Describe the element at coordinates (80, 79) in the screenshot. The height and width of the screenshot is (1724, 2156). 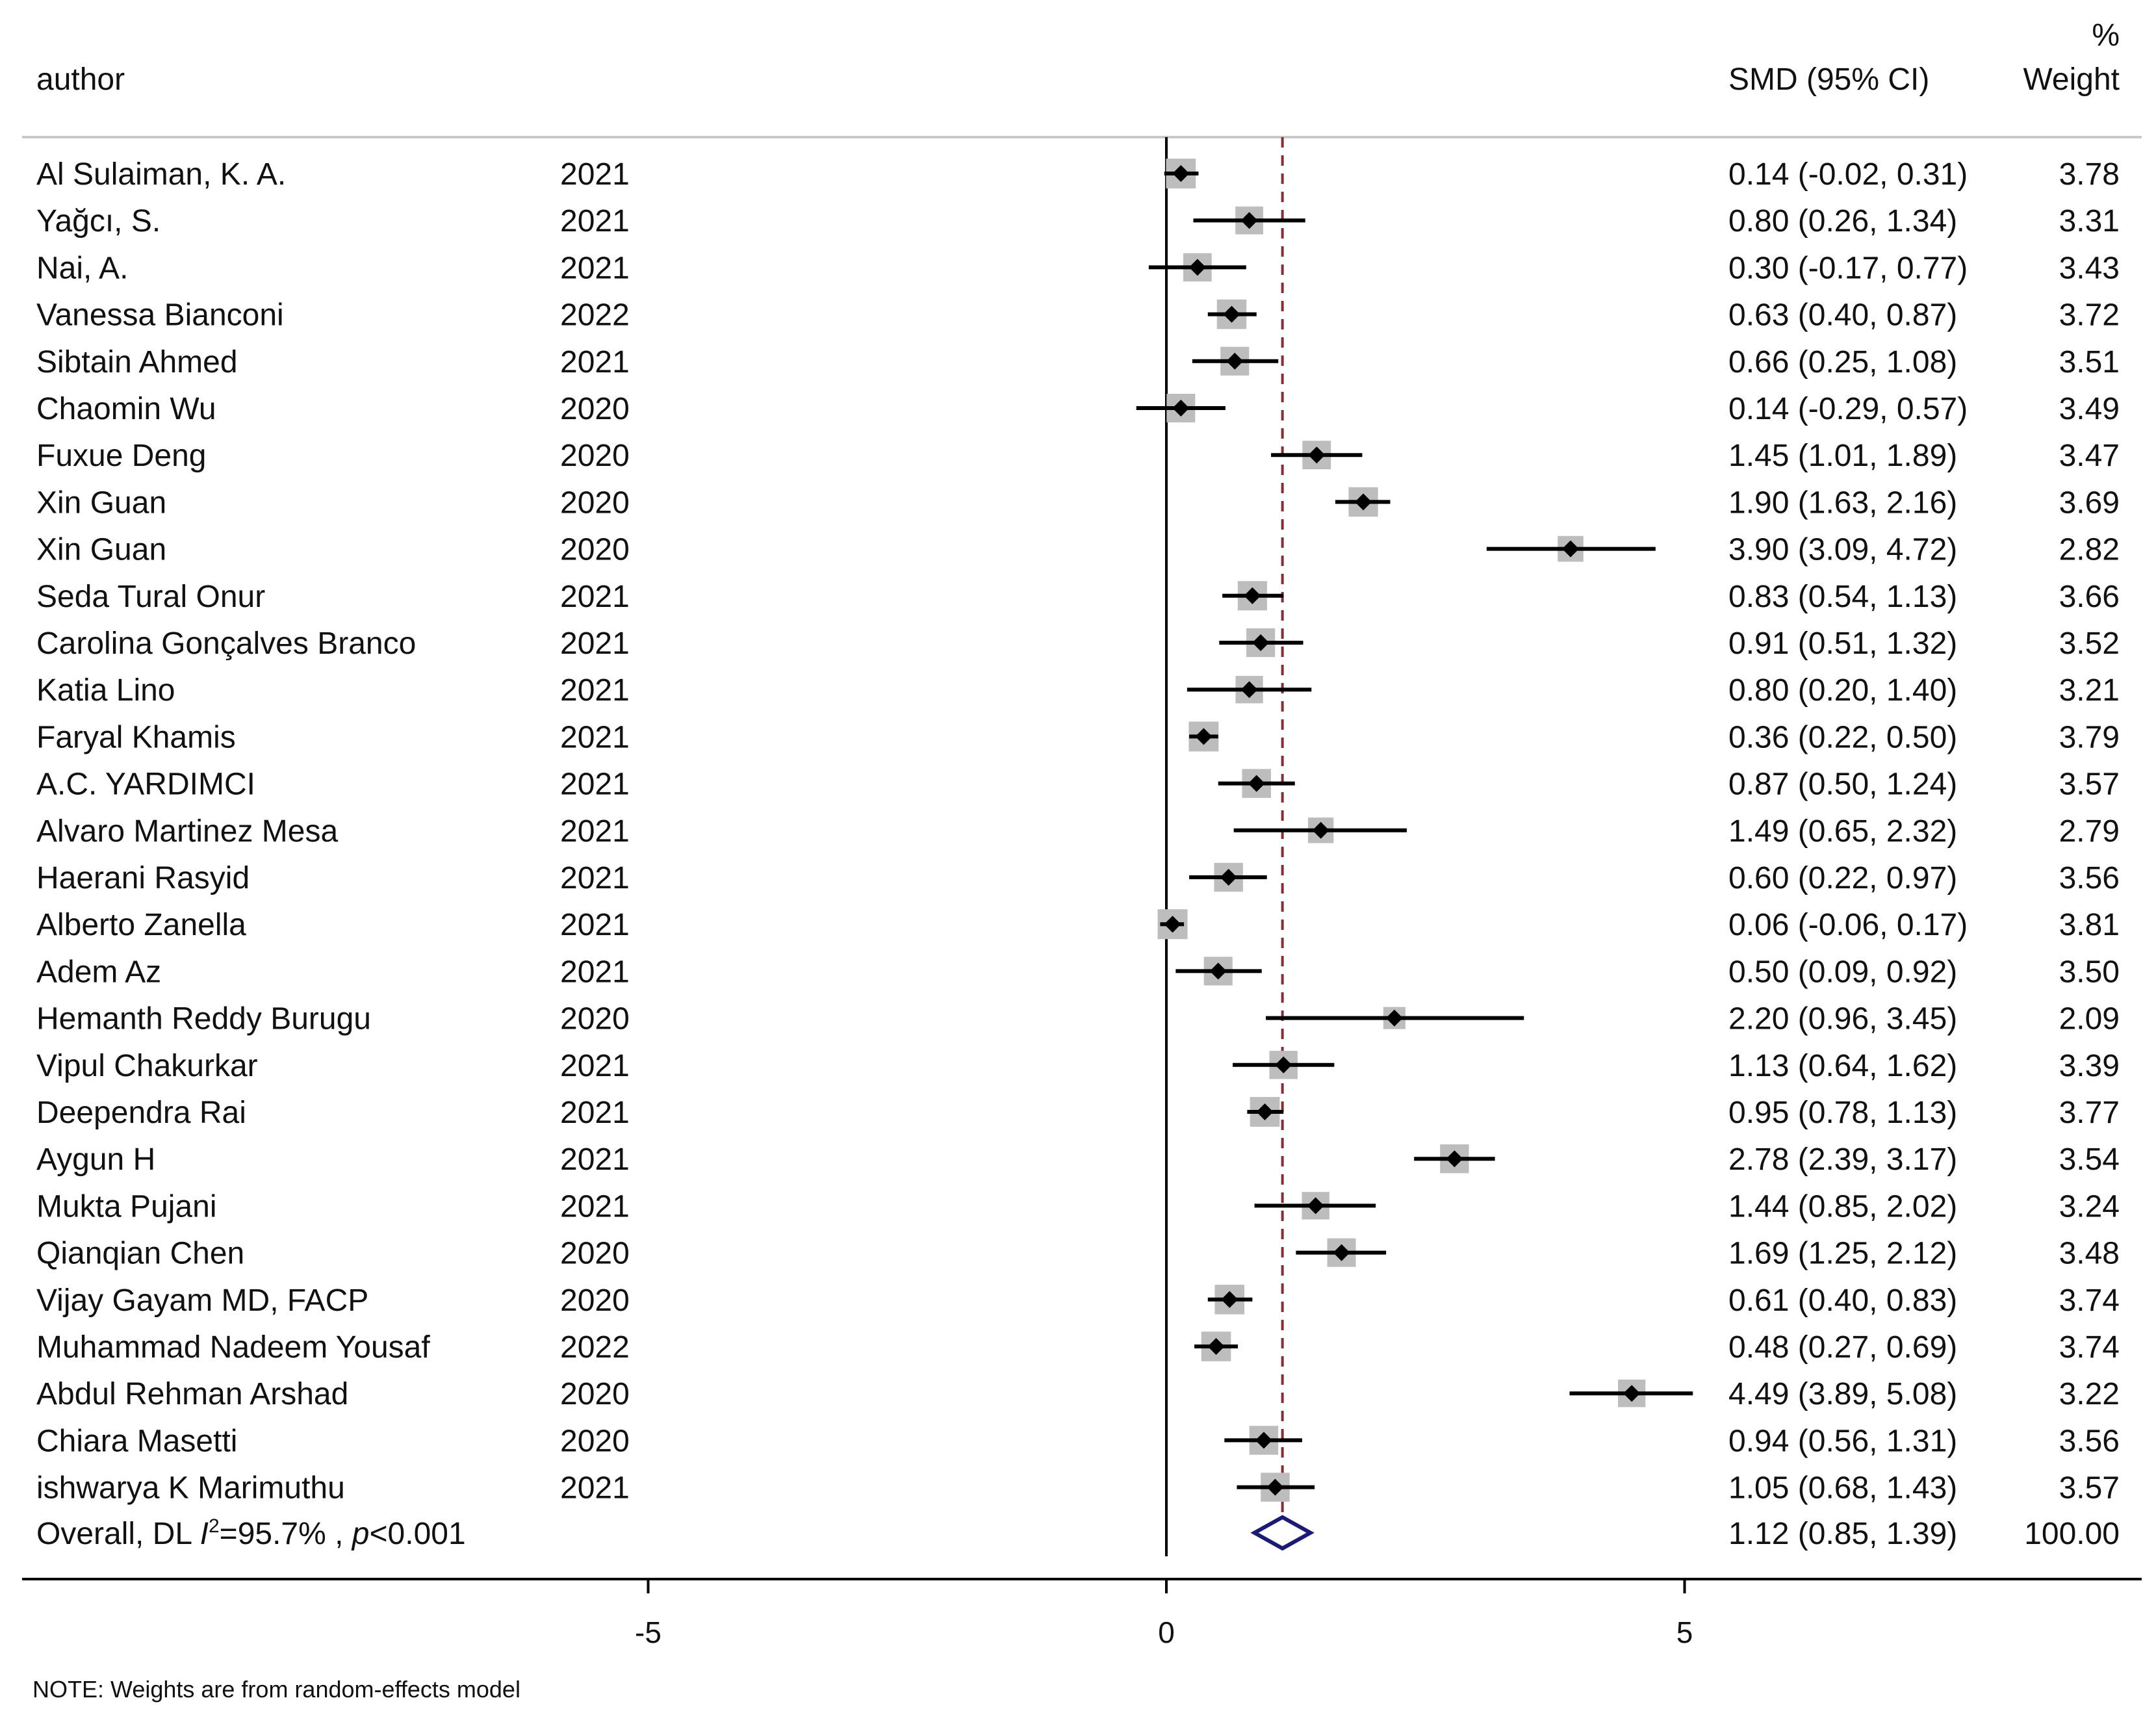
I see `author-column-header: author` at that location.